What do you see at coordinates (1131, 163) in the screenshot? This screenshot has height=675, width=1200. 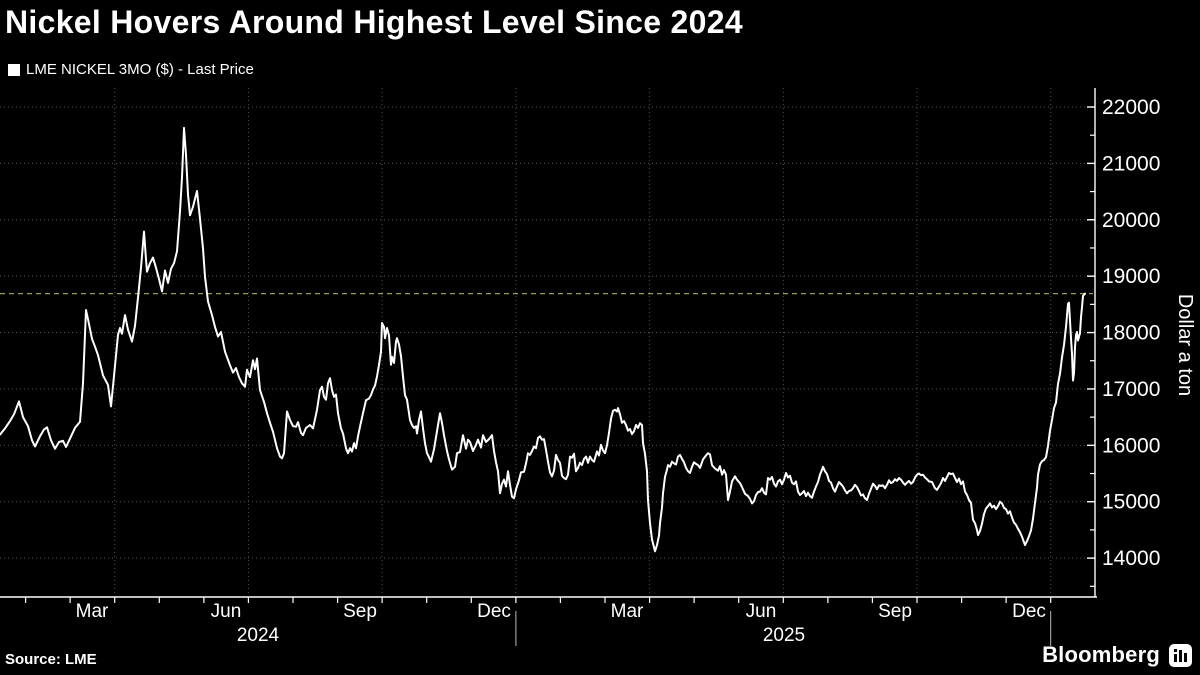 I see `y-tick-label: 21000` at bounding box center [1131, 163].